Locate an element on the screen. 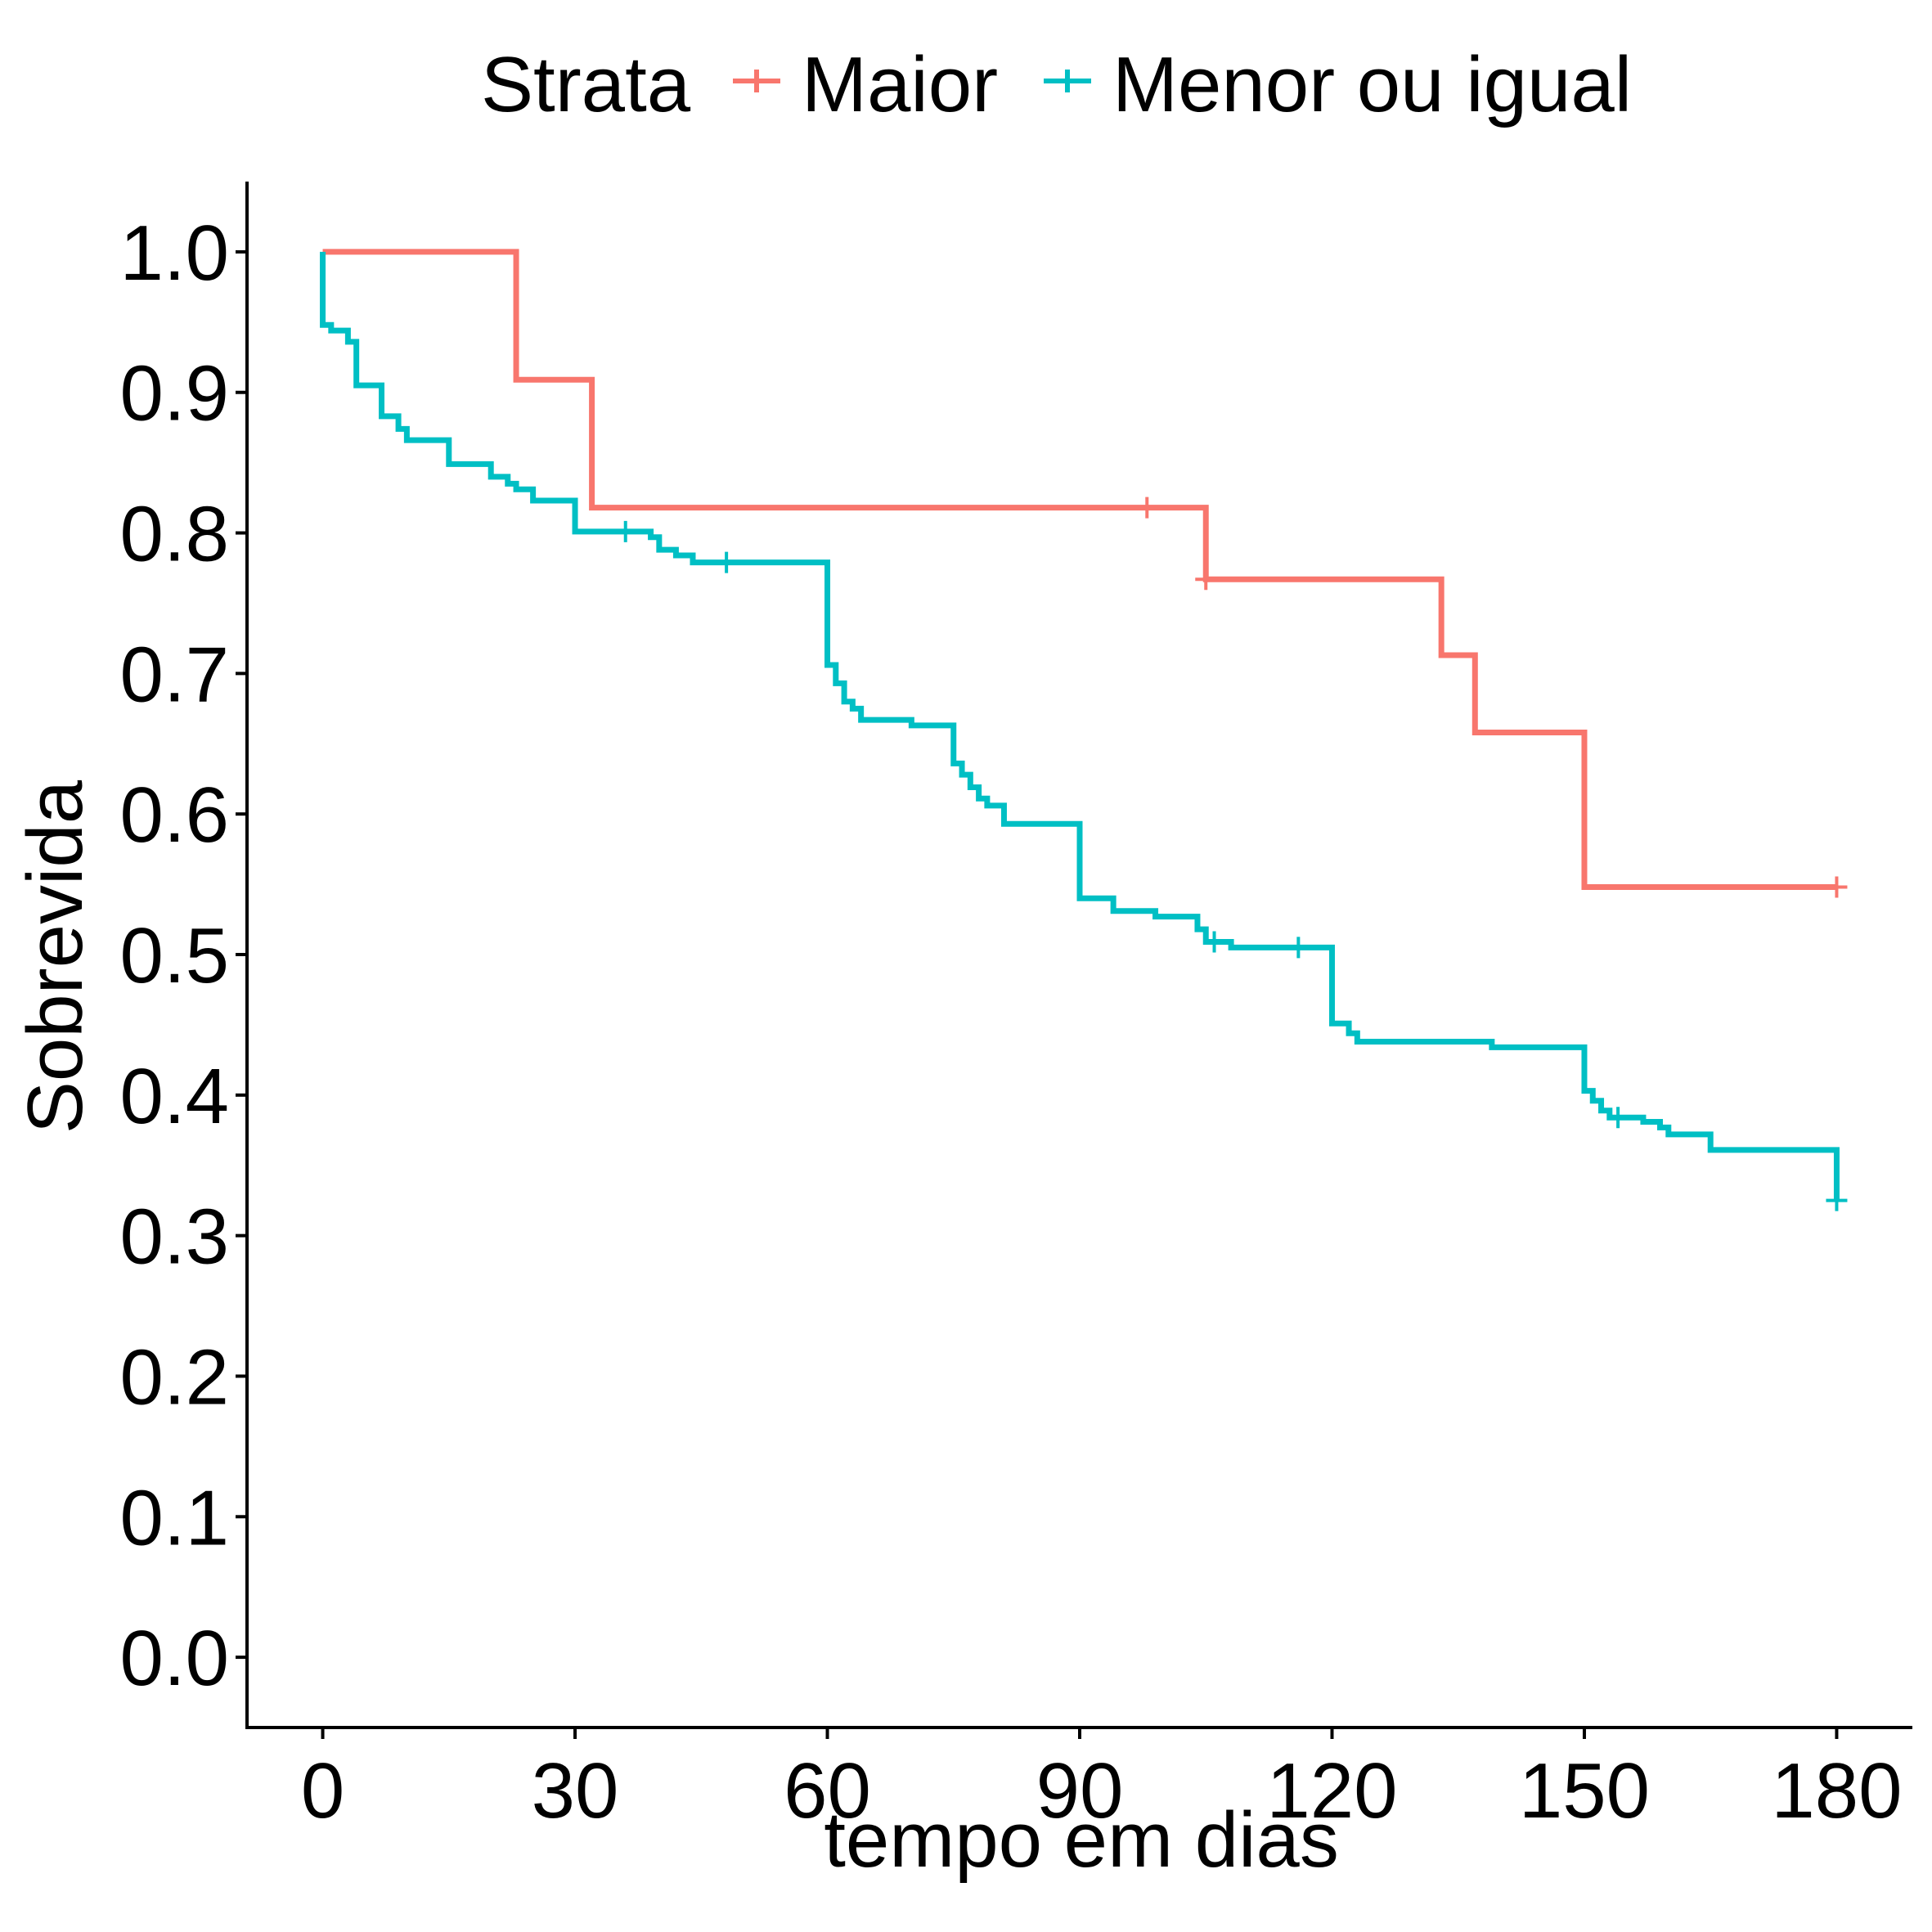  y-tick-label: 0.2 is located at coordinates (174, 1377).